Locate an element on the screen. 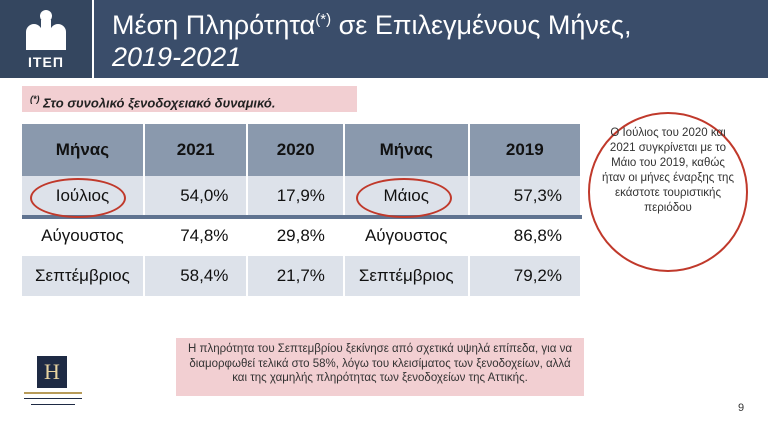  cell-value: 54,0% is located at coordinates (196, 196).